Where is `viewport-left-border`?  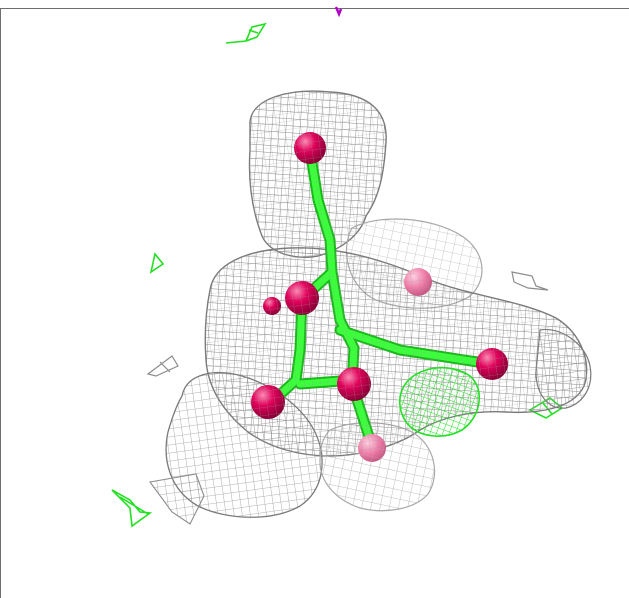 viewport-left-border is located at coordinates (0, 303).